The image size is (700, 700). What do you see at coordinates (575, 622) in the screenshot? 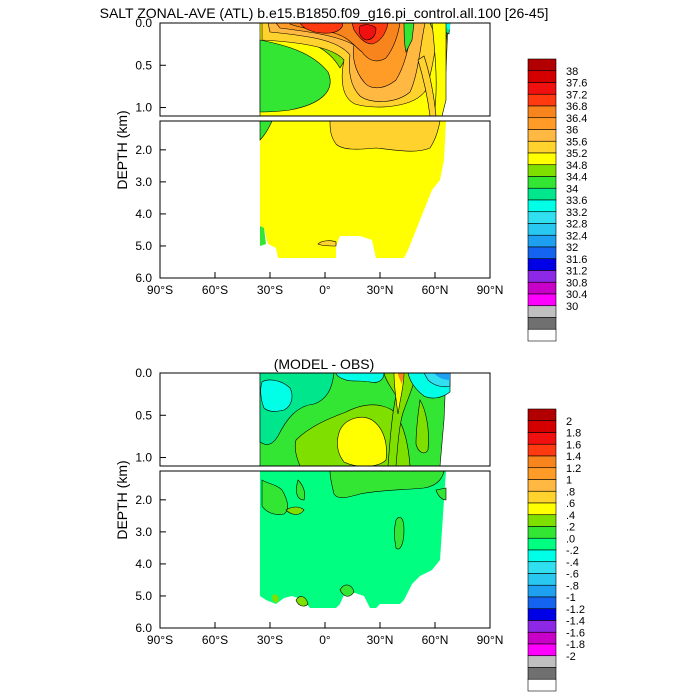
I see `diff-colorbar-label: -1.4` at bounding box center [575, 622].